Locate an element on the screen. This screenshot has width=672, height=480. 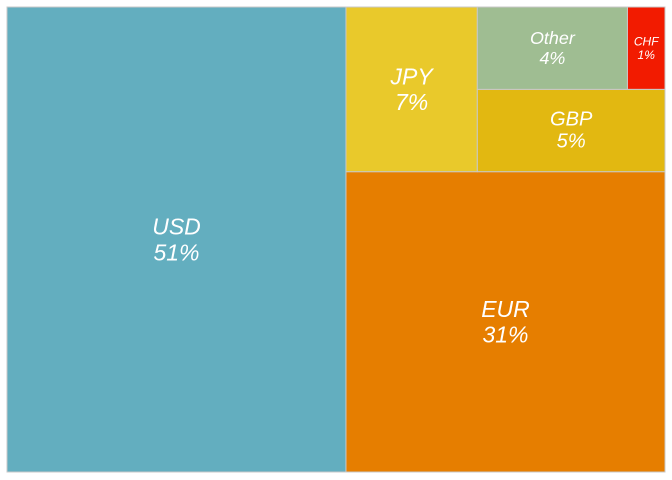
treemap-value-usd: 51% is located at coordinates (176, 252).